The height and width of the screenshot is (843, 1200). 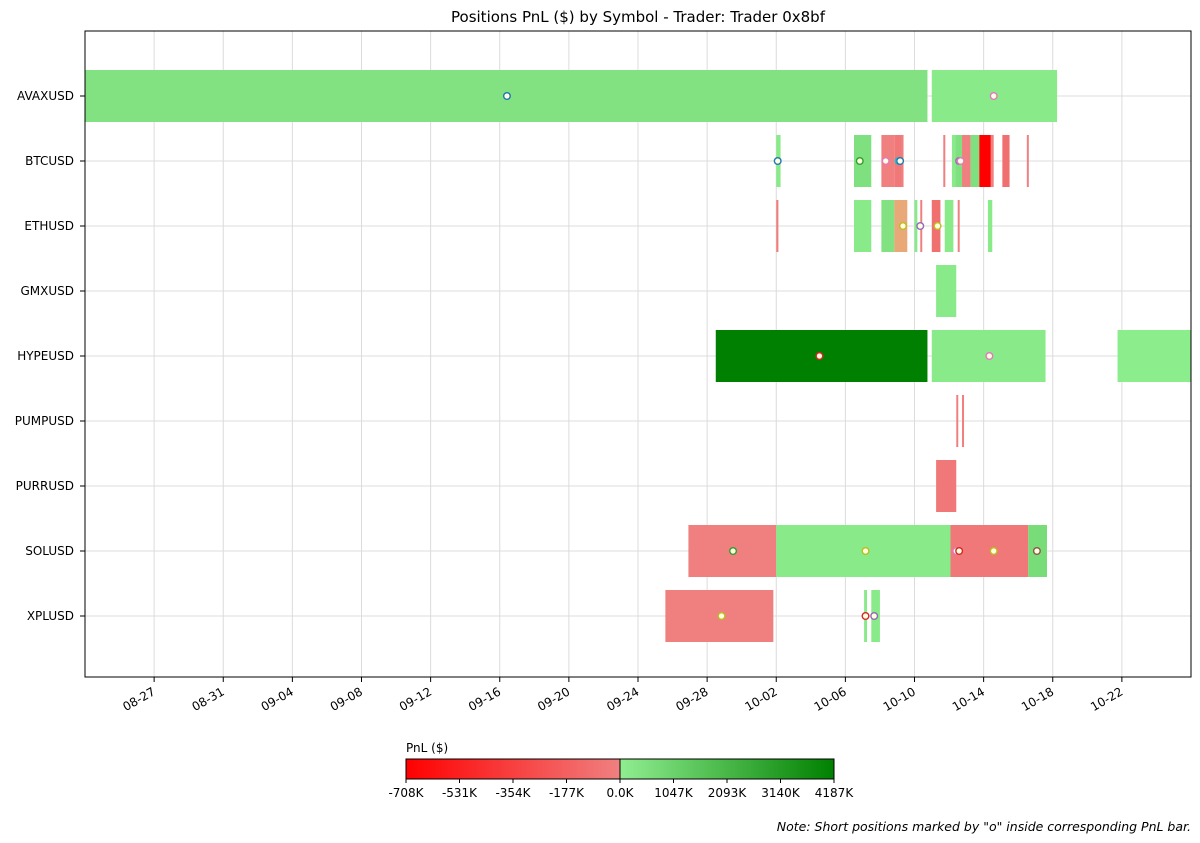 What do you see at coordinates (621, 793) in the screenshot?
I see `colorbar-tick-label: 0.0K` at bounding box center [621, 793].